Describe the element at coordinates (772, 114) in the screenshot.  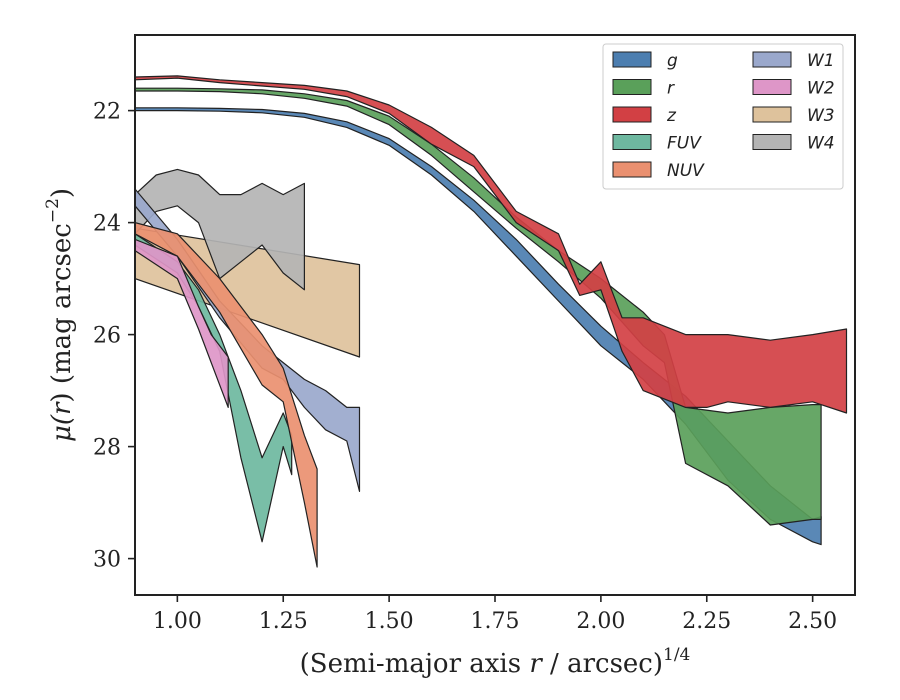
I see `legend-swatch-w3` at that location.